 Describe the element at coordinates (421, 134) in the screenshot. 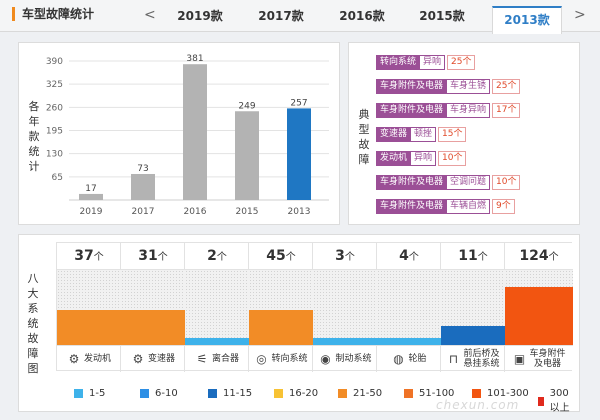

I see `fault-item: 变速器 顿挫 15个` at that location.